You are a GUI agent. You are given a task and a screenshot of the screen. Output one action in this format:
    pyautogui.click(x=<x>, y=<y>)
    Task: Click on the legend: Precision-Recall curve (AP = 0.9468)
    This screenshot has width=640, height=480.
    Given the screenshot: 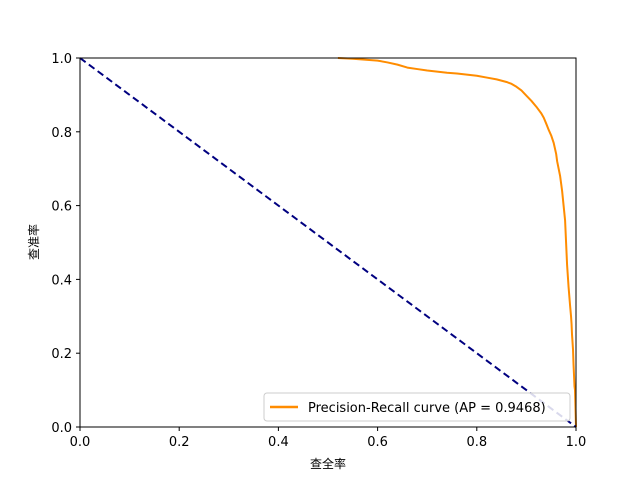 What is the action you would take?
    pyautogui.click(x=417, y=407)
    